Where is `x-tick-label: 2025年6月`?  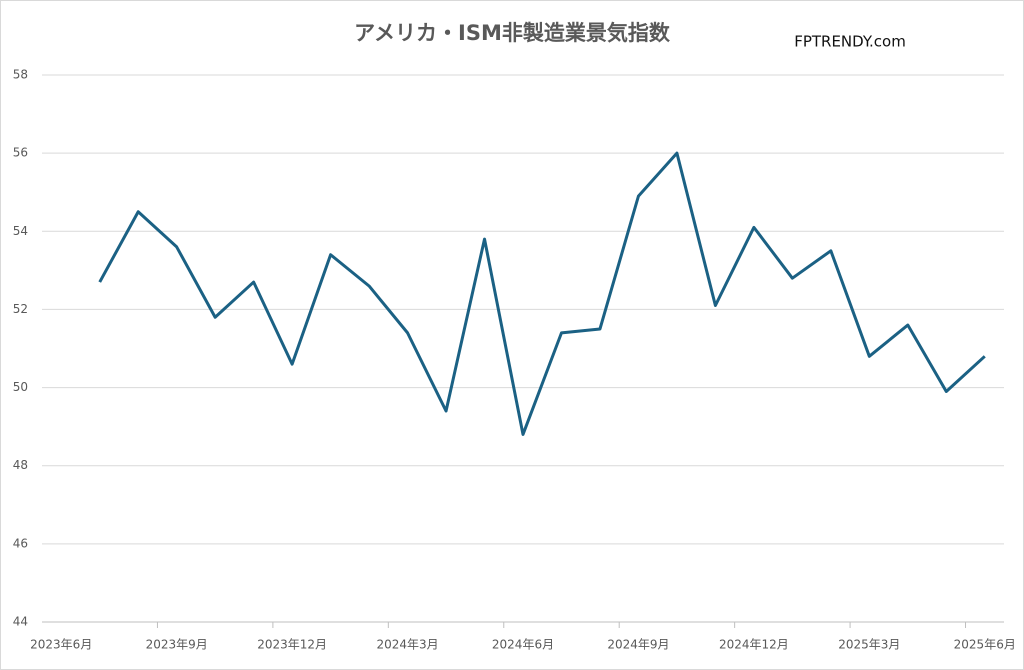
x-tick-label: 2025年6月 is located at coordinates (985, 645).